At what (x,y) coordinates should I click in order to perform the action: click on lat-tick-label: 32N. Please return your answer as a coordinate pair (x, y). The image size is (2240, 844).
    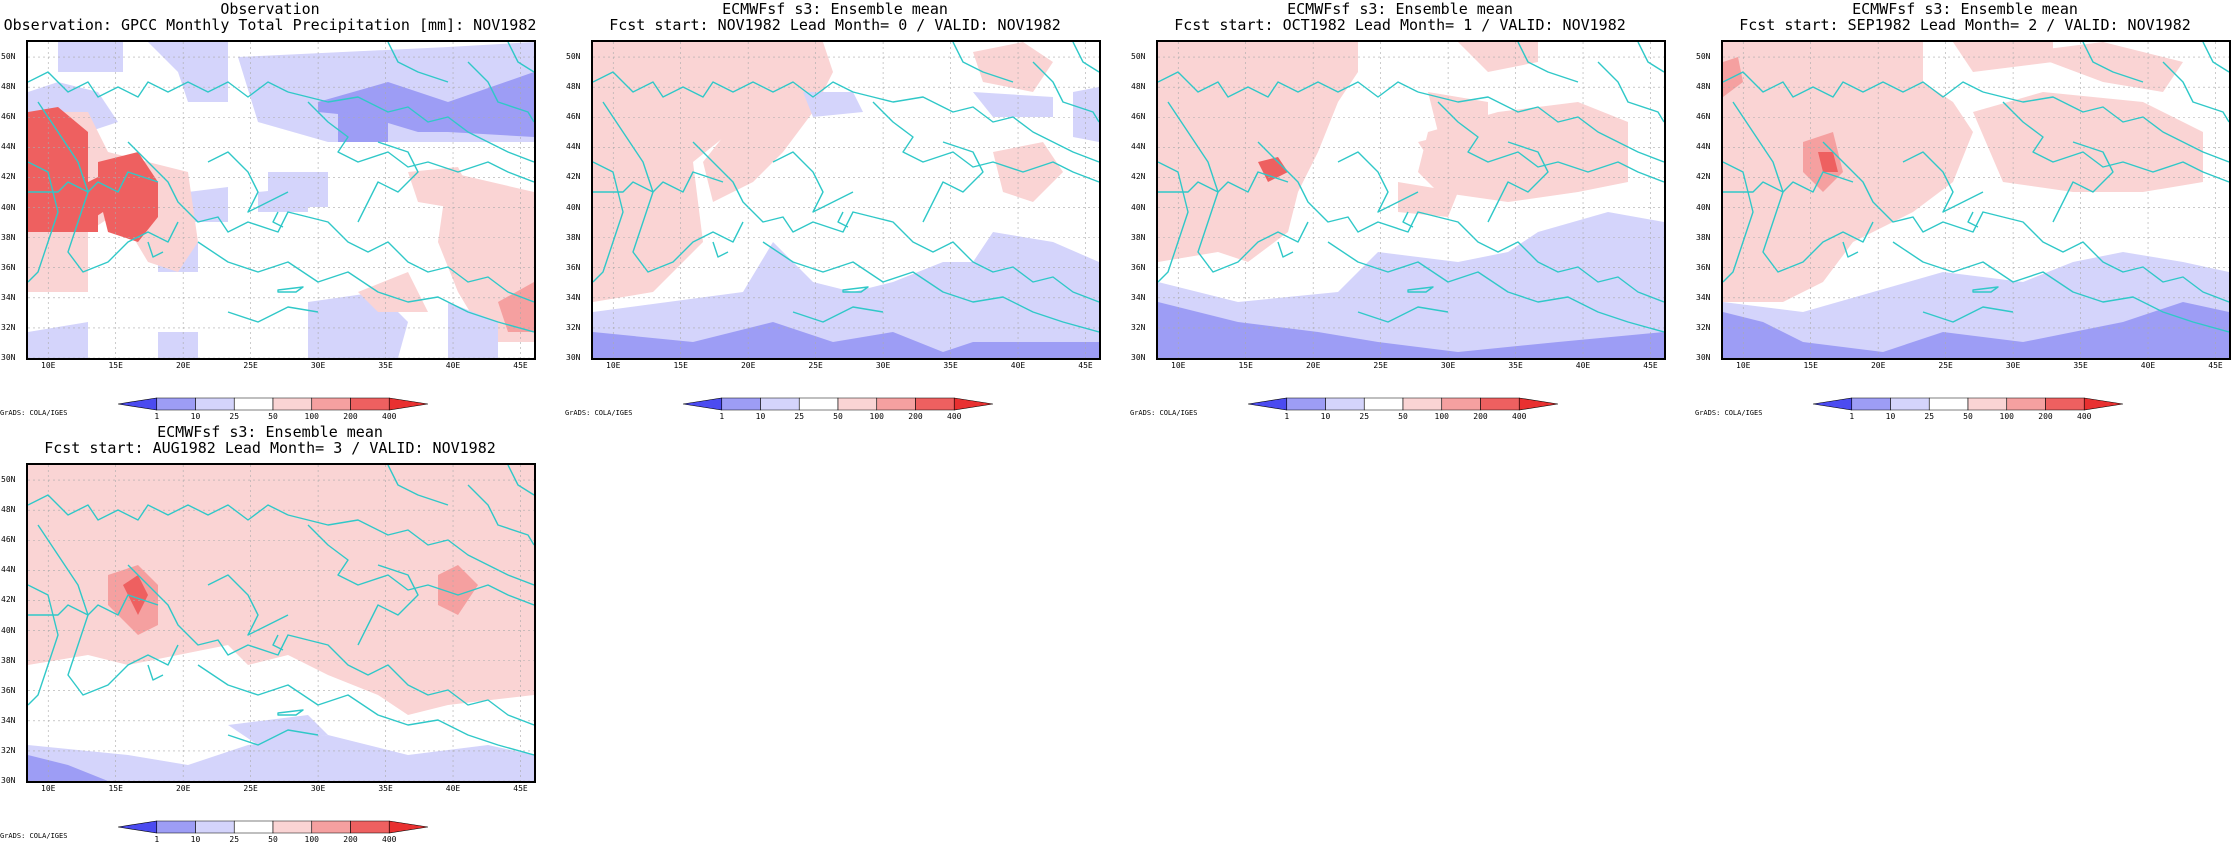
    Looking at the image, I should click on (8, 750).